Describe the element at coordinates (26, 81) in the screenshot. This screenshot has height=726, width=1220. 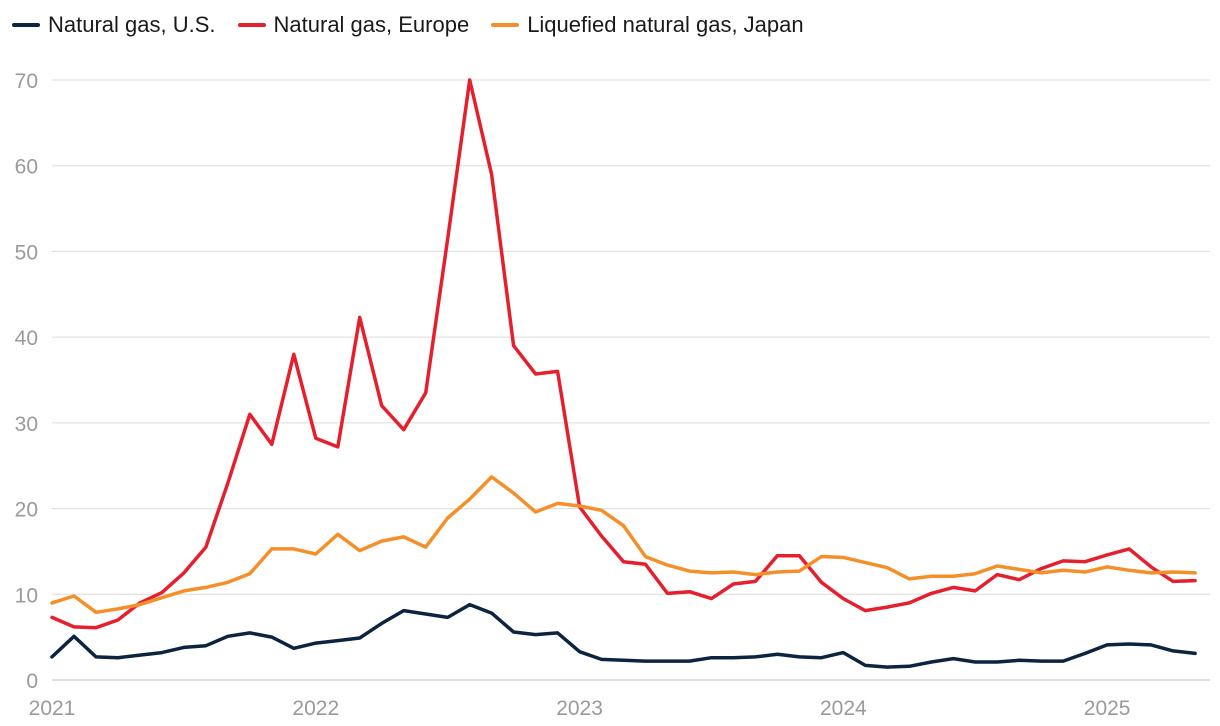
I see `y-tick-label-70: 70` at that location.